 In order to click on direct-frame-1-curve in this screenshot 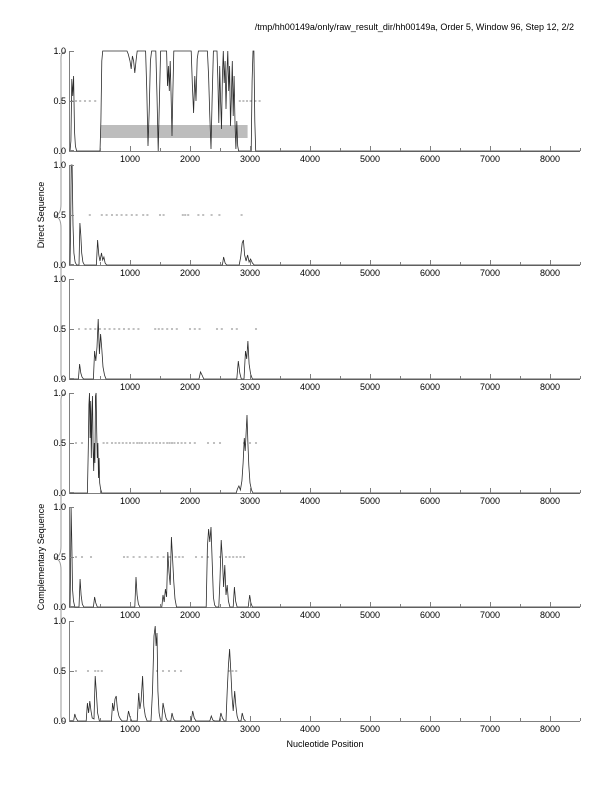, I will do `click(325, 101)`.